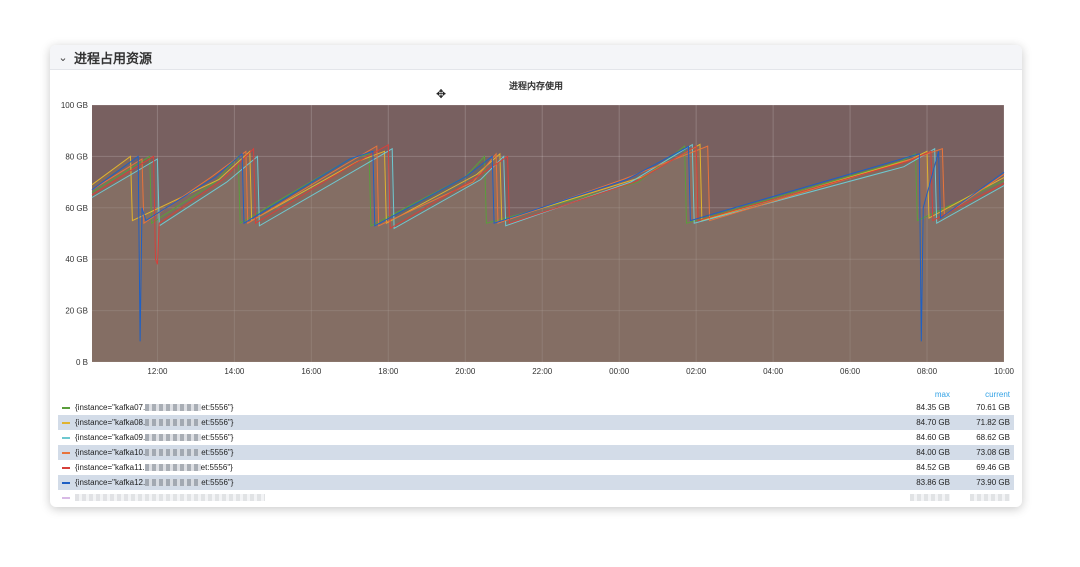 This screenshot has width=1080, height=567. I want to click on legend-max-value: 84.00 GB, so click(924, 452).